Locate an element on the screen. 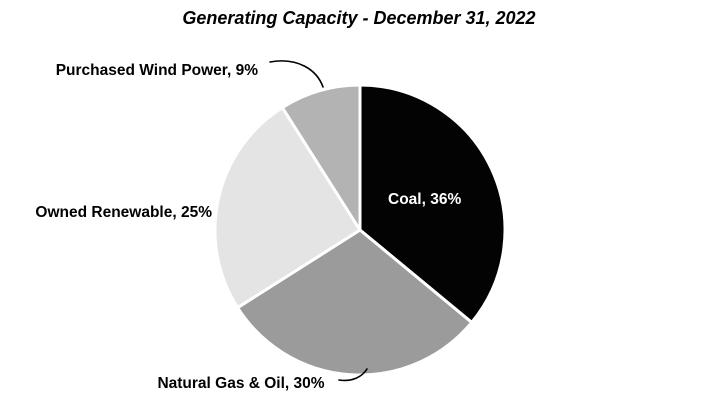 Image resolution: width=718 pixels, height=400 pixels. pie-slice-purchased-wind-power is located at coordinates (321, 157).